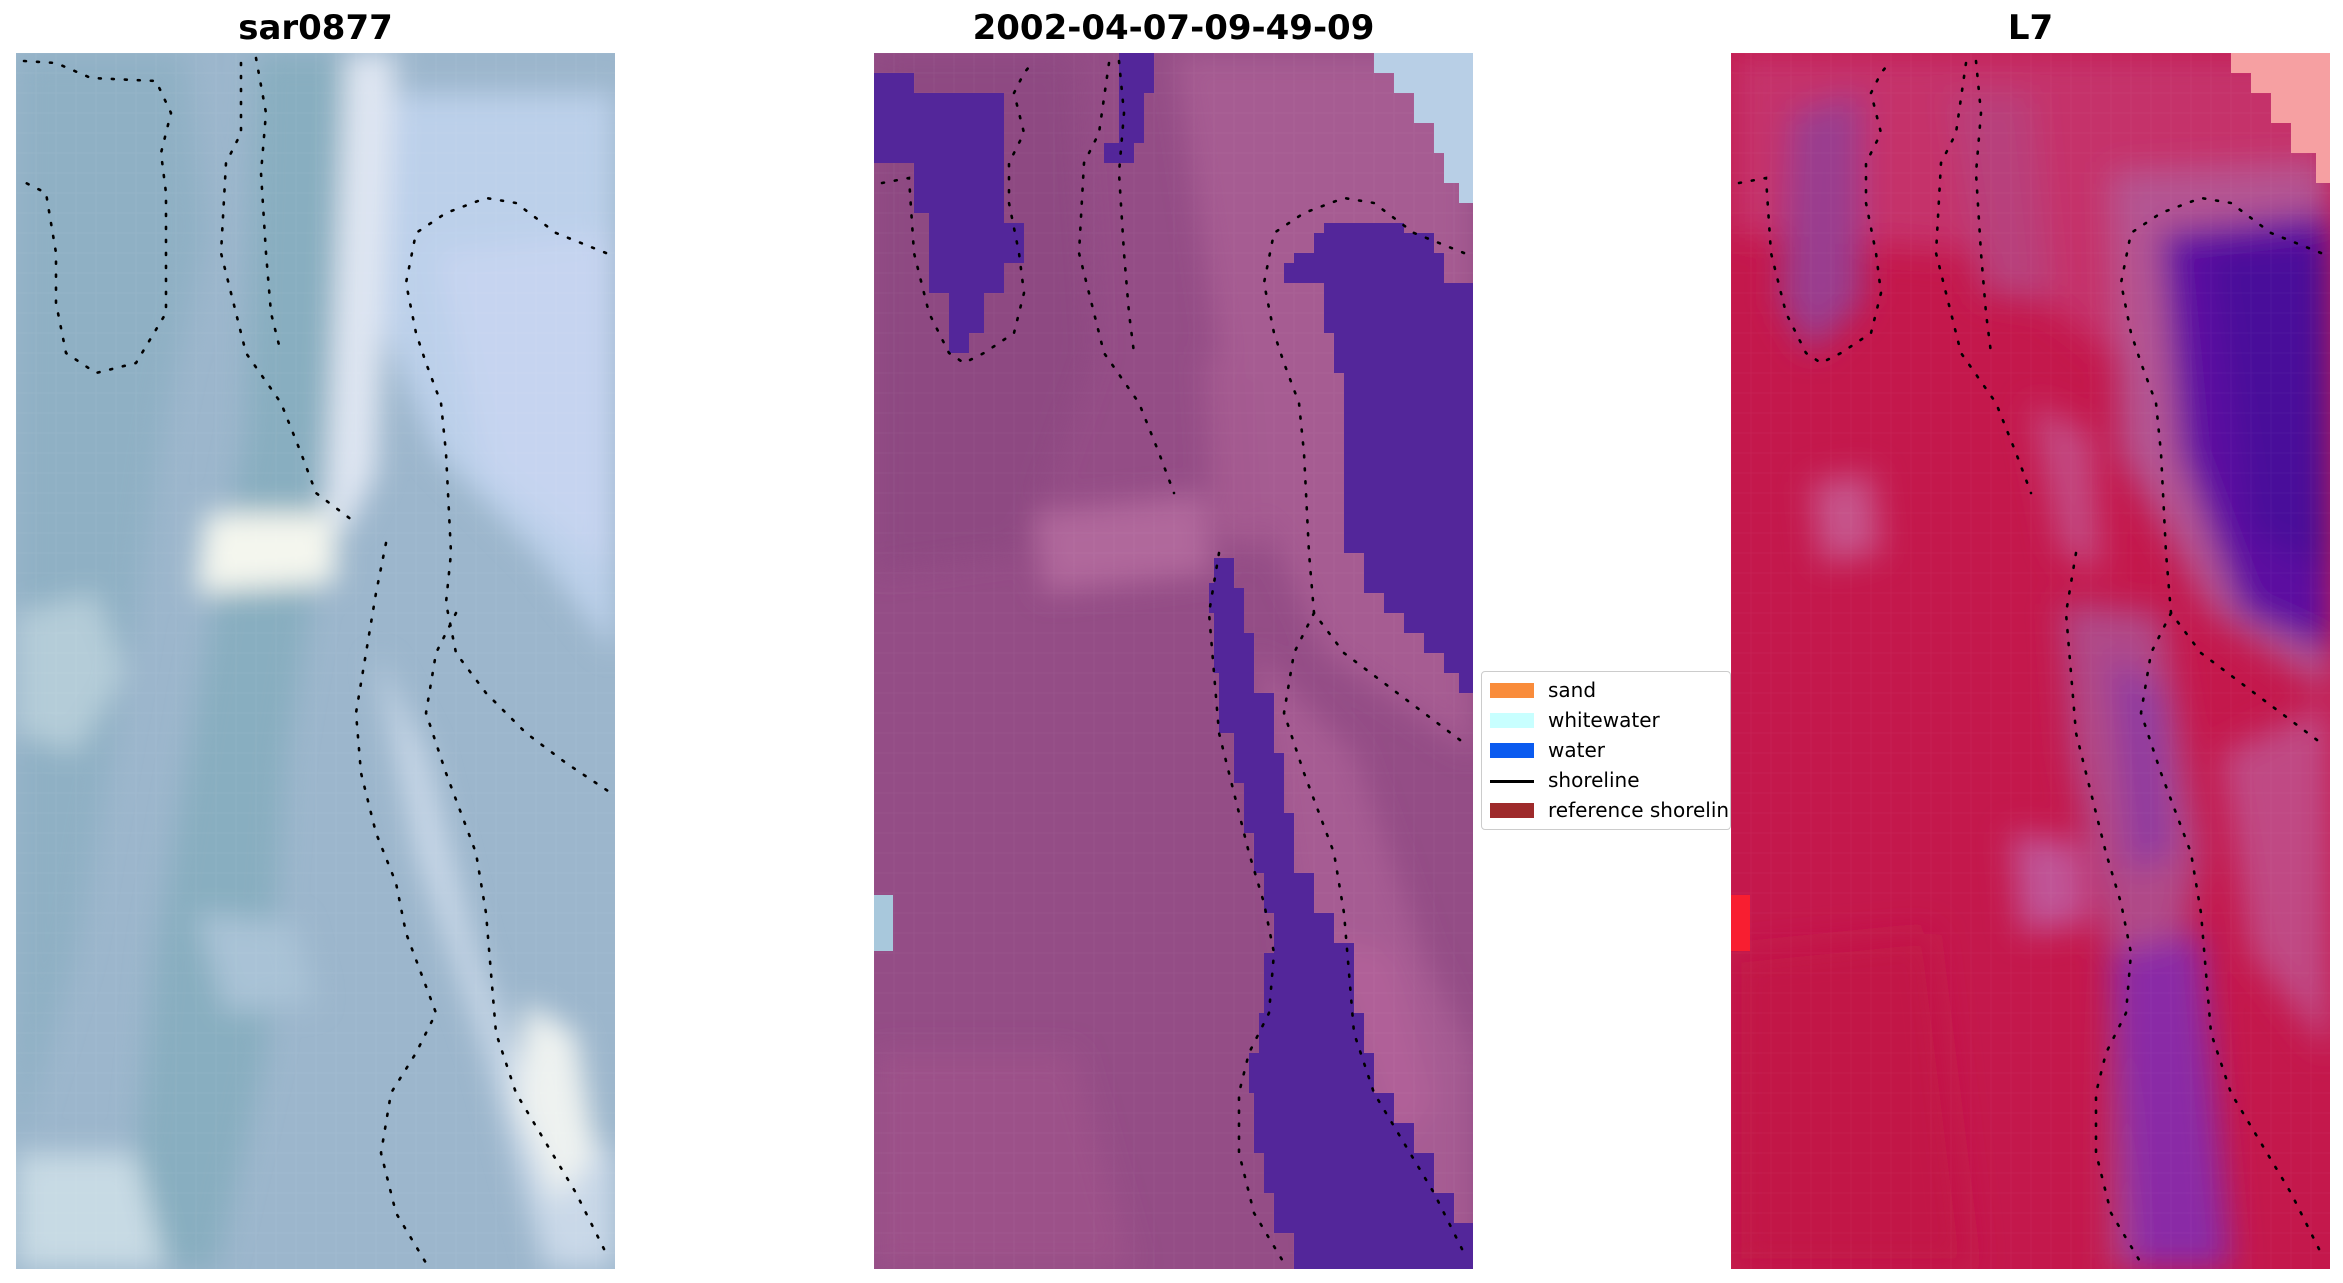 Image resolution: width=2343 pixels, height=1283 pixels. What do you see at coordinates (1639, 810) in the screenshot?
I see `legend-label-reference-shoreline: reference shoreline` at bounding box center [1639, 810].